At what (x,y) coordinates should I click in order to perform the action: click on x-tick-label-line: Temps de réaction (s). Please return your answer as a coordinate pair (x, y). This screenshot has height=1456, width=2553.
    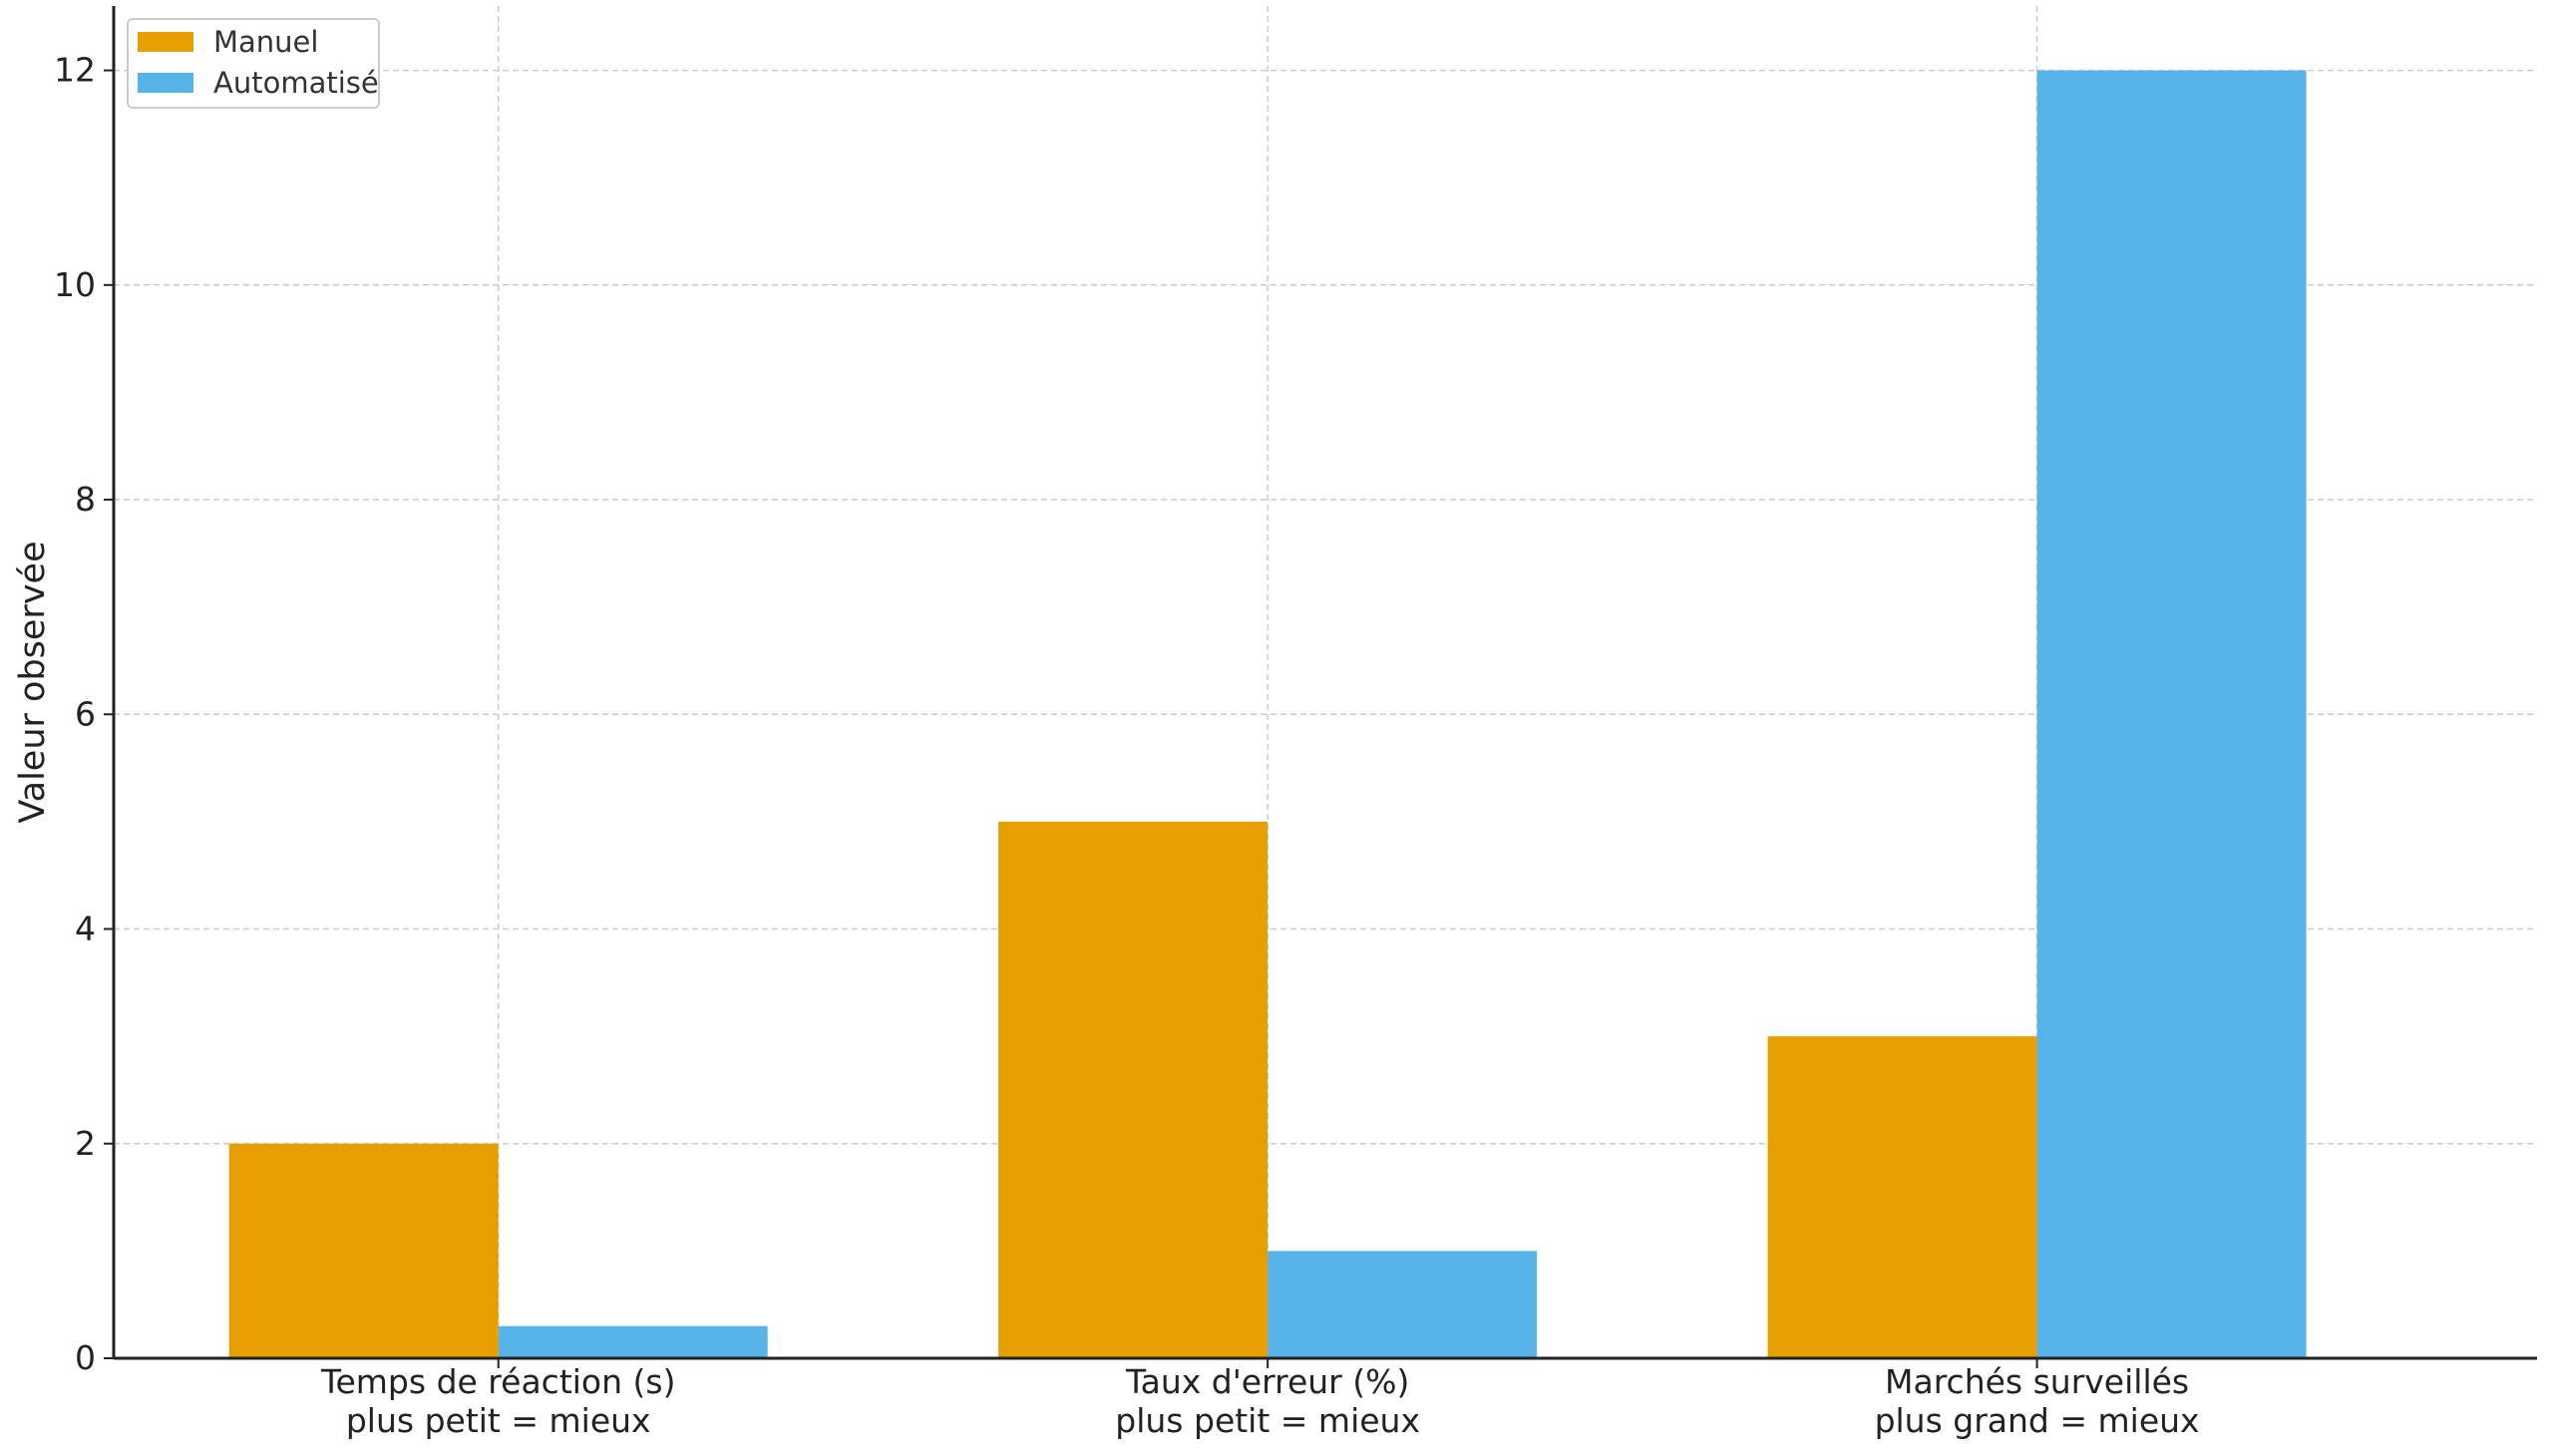
    Looking at the image, I should click on (498, 1381).